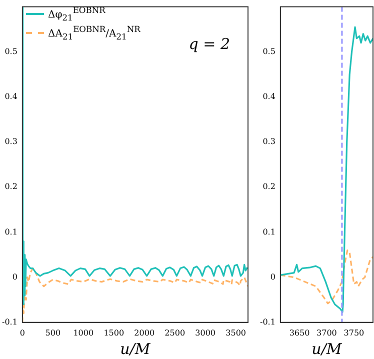  What do you see at coordinates (175, 333) in the screenshot?
I see `x-tick-label: 2500` at bounding box center [175, 333].